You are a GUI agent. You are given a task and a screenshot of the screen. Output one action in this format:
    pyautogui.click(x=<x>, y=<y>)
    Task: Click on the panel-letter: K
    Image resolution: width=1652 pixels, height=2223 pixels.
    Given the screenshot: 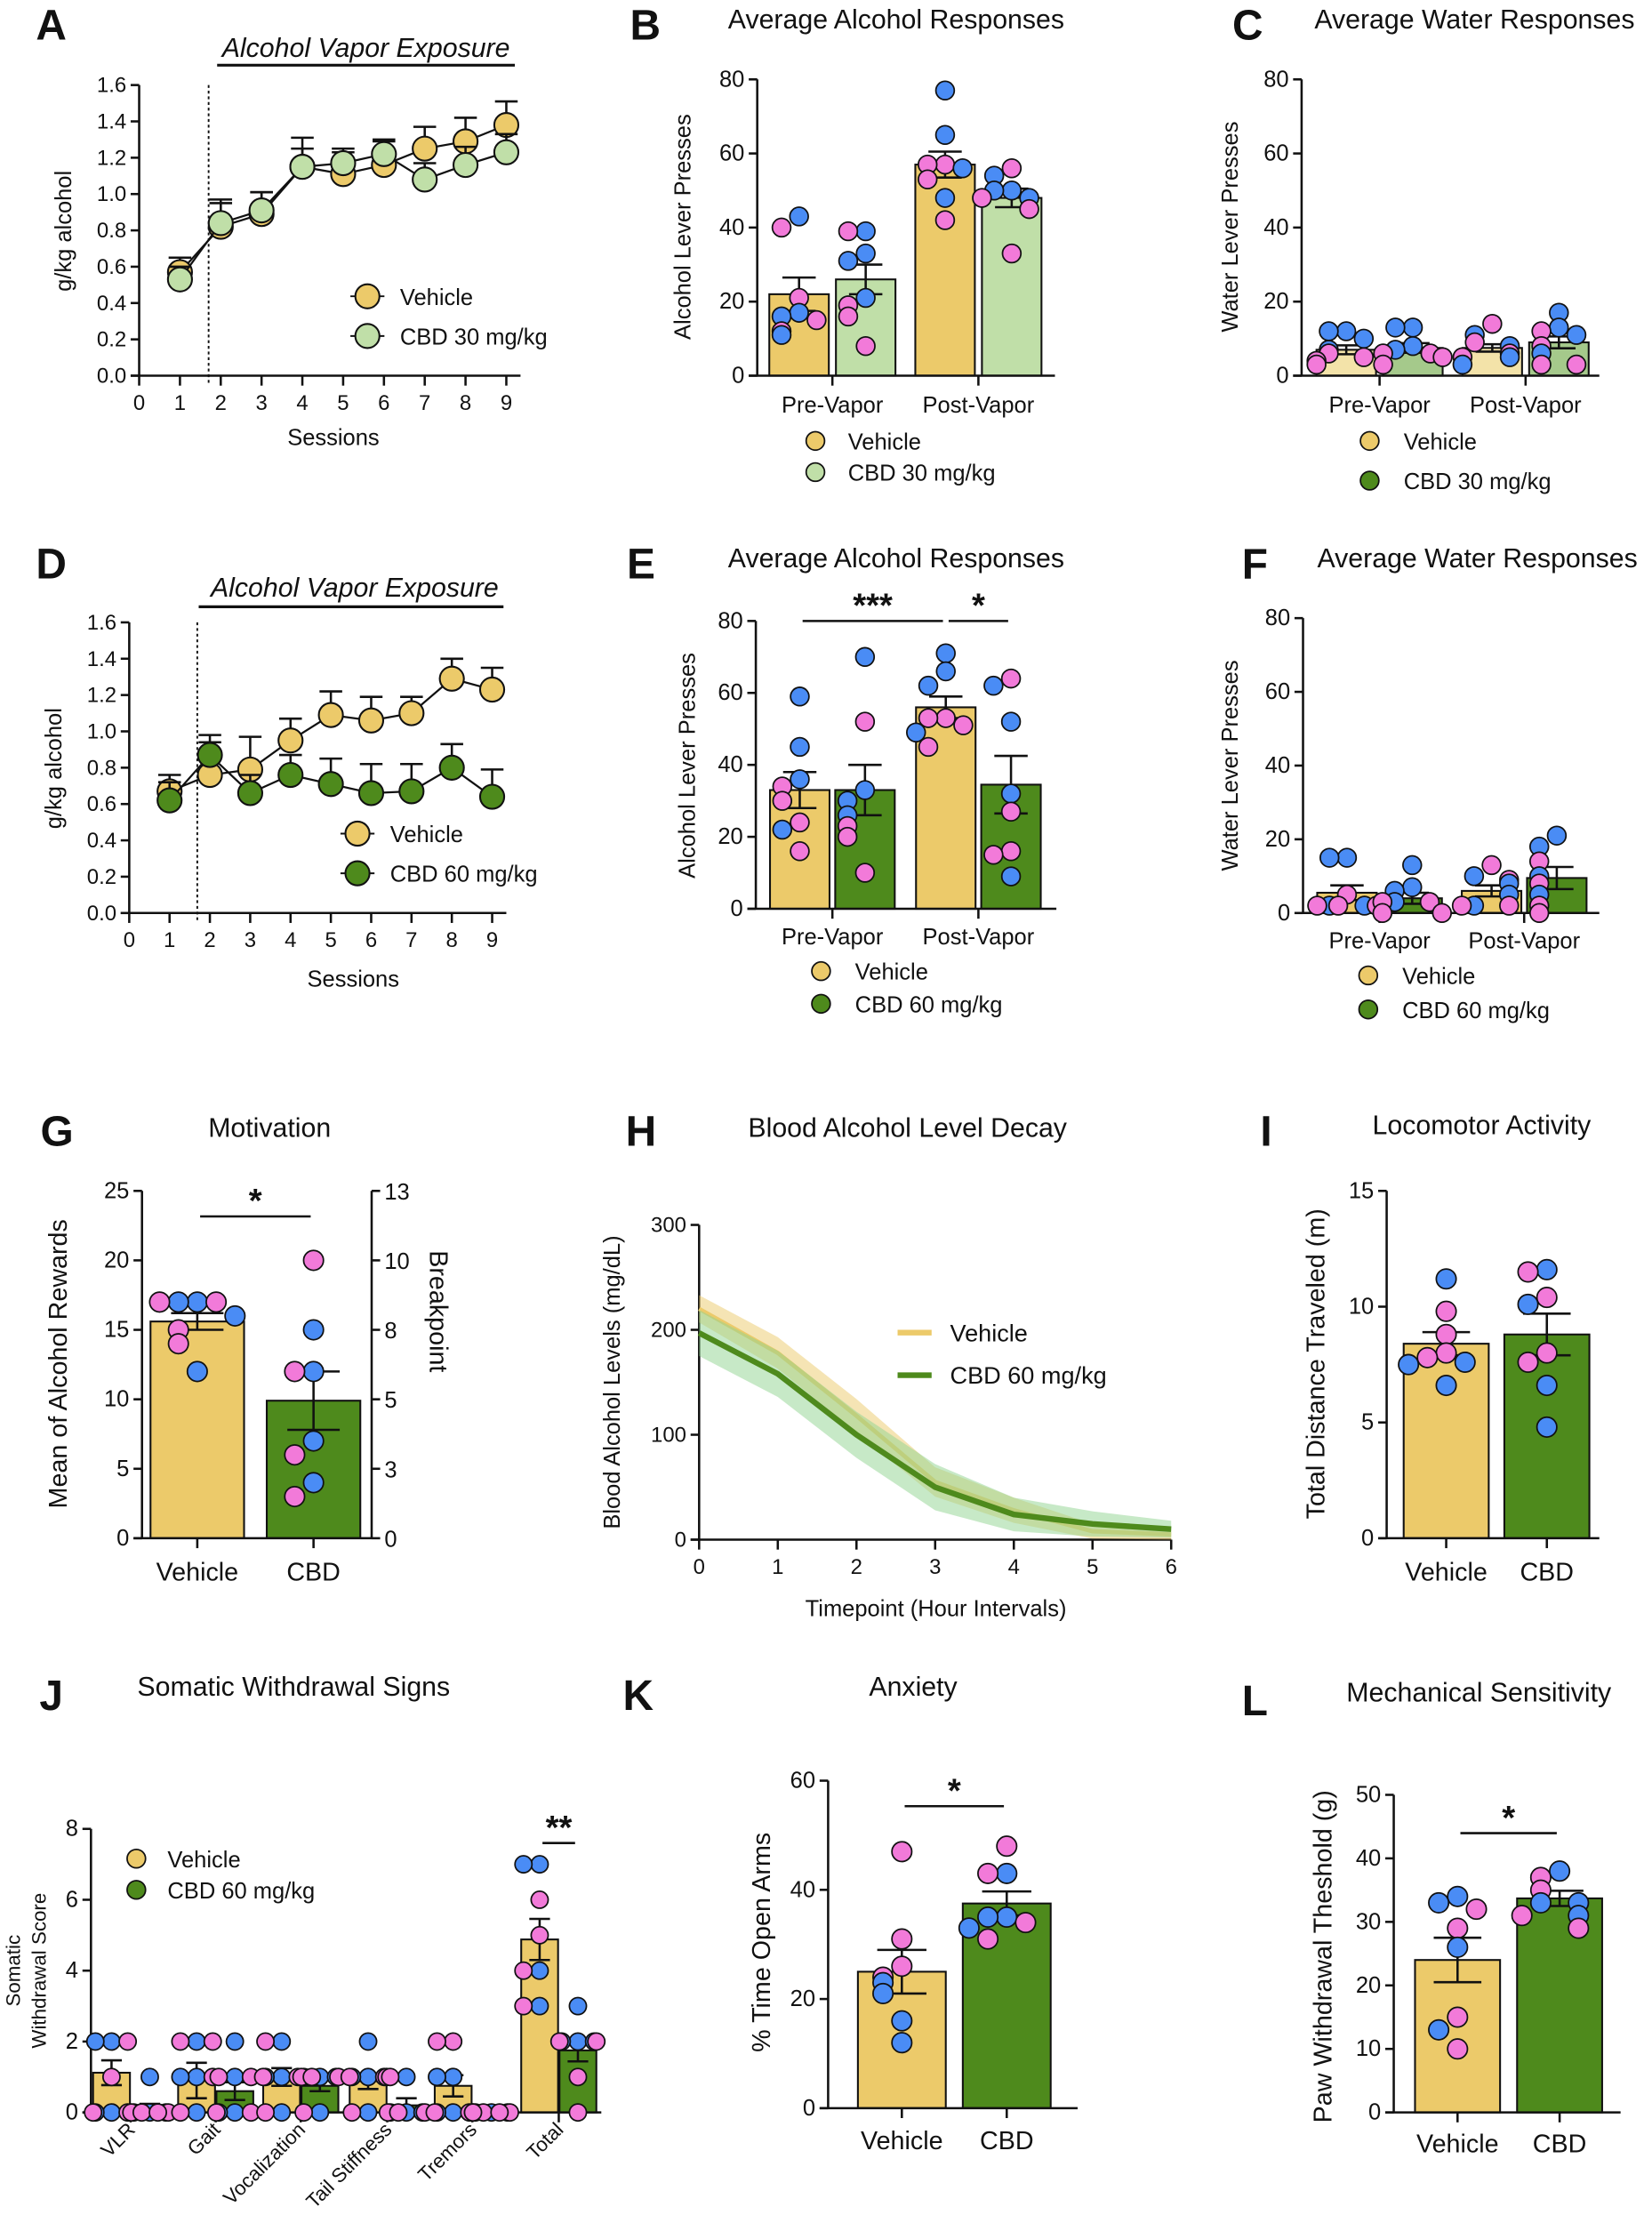 What is the action you would take?
    pyautogui.click(x=638, y=1696)
    